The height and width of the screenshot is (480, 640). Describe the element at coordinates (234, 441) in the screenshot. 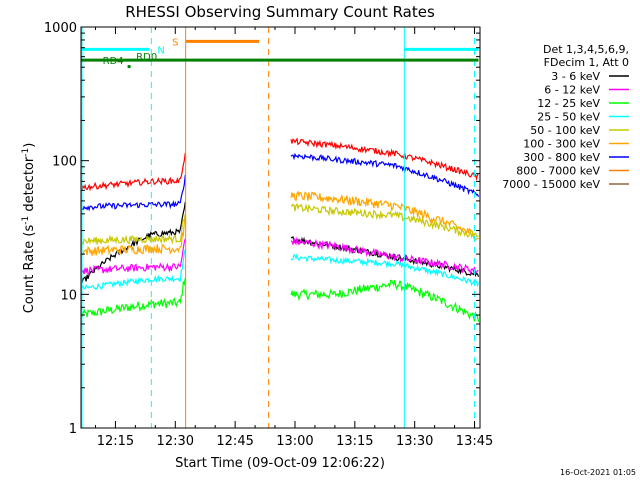

I see `x-tick-label-2: 12:45` at that location.